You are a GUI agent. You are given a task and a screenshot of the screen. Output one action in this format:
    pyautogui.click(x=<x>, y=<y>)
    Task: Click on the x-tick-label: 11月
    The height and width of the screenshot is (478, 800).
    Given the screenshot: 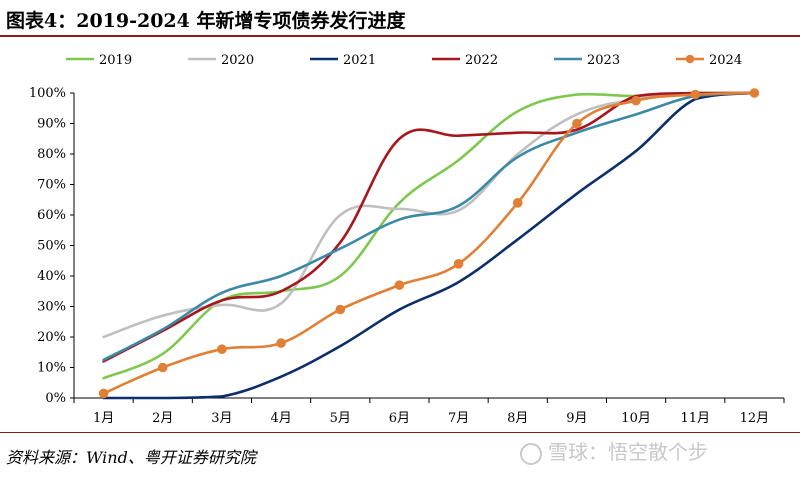 What is the action you would take?
    pyautogui.click(x=695, y=418)
    